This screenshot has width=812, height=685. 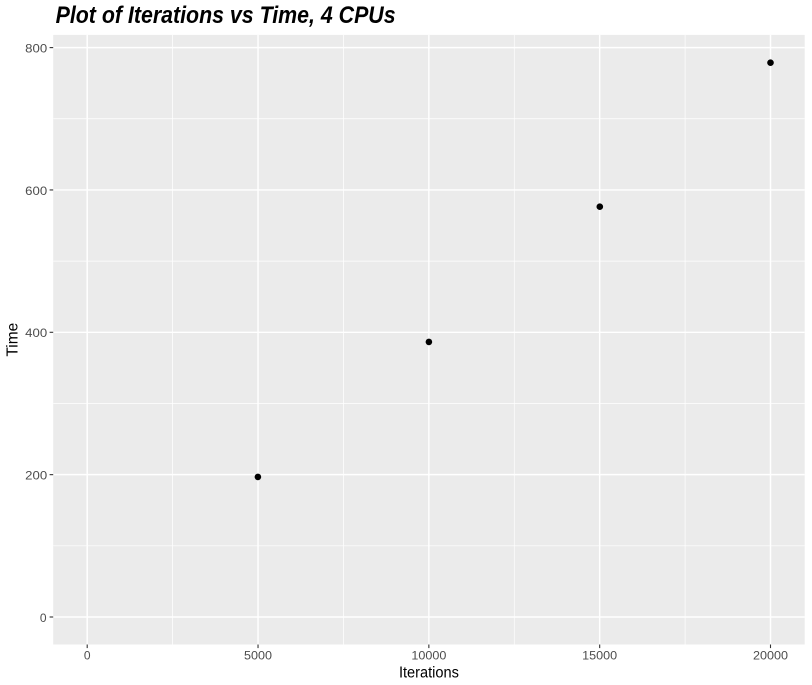 I want to click on svg-text: 20000, so click(x=770, y=655).